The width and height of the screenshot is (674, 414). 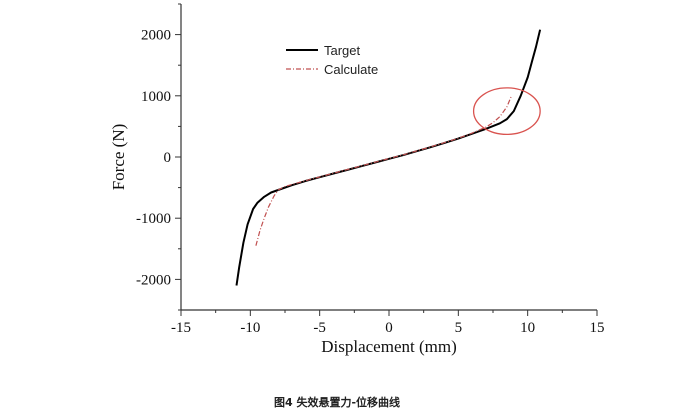 What do you see at coordinates (351, 69) in the screenshot?
I see `legend-label-calculate: Calculate` at bounding box center [351, 69].